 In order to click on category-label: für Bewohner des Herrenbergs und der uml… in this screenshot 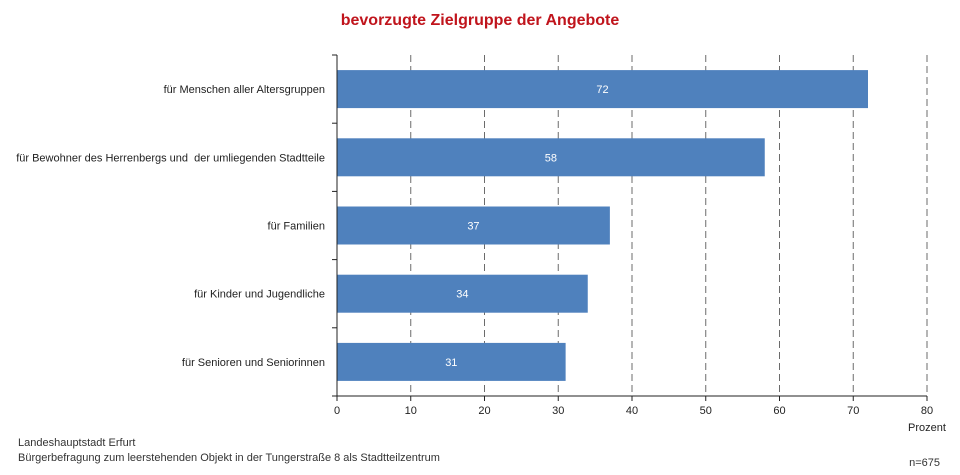, I will do `click(170, 158)`.